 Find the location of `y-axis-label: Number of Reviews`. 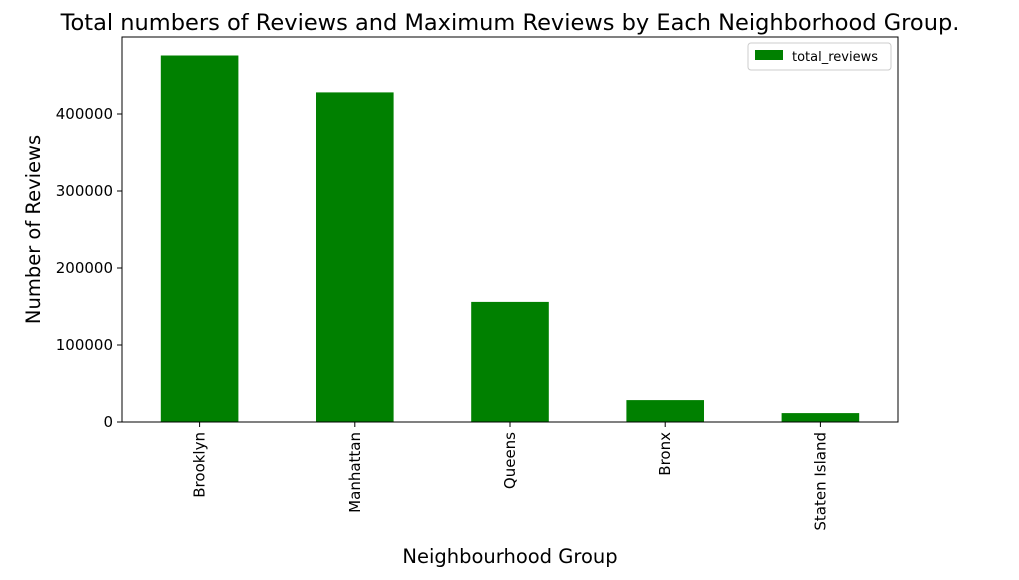

y-axis-label: Number of Reviews is located at coordinates (33, 229).